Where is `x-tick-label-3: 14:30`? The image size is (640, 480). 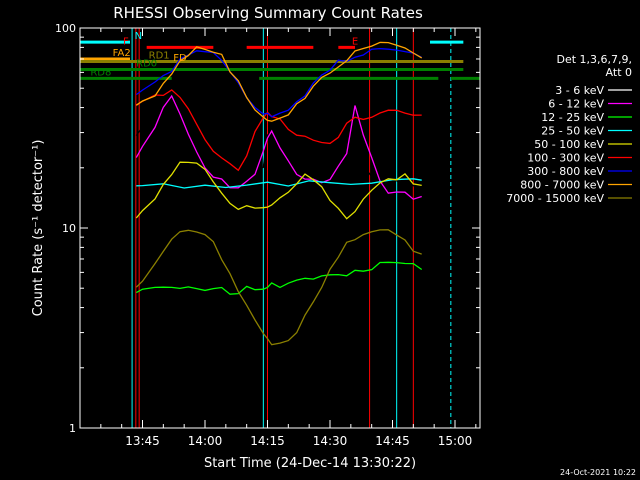
x-tick-label-3: 14:30 is located at coordinates (330, 441).